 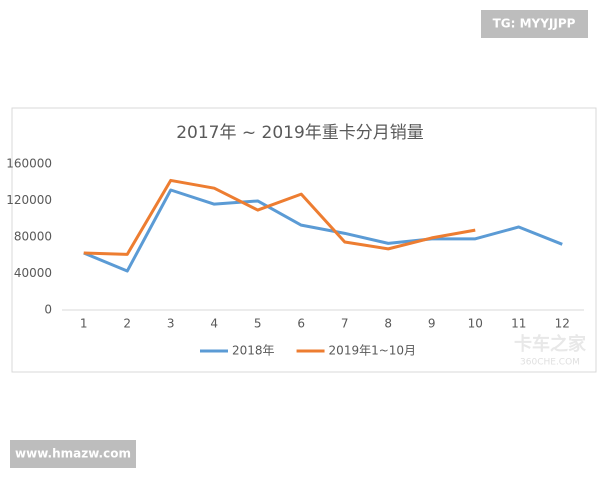 What do you see at coordinates (33, 273) in the screenshot?
I see `y-tick-label: 40000` at bounding box center [33, 273].